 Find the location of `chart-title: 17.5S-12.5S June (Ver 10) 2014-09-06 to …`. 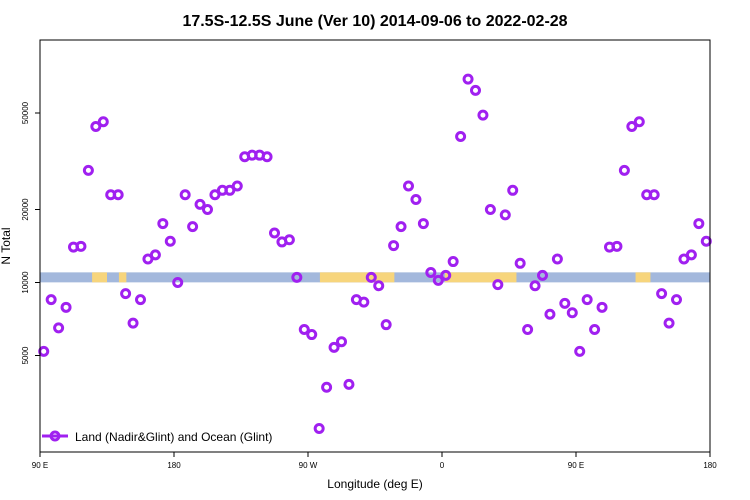

chart-title: 17.5S-12.5S June (Ver 10) 2014-09-06 to … is located at coordinates (374, 21).